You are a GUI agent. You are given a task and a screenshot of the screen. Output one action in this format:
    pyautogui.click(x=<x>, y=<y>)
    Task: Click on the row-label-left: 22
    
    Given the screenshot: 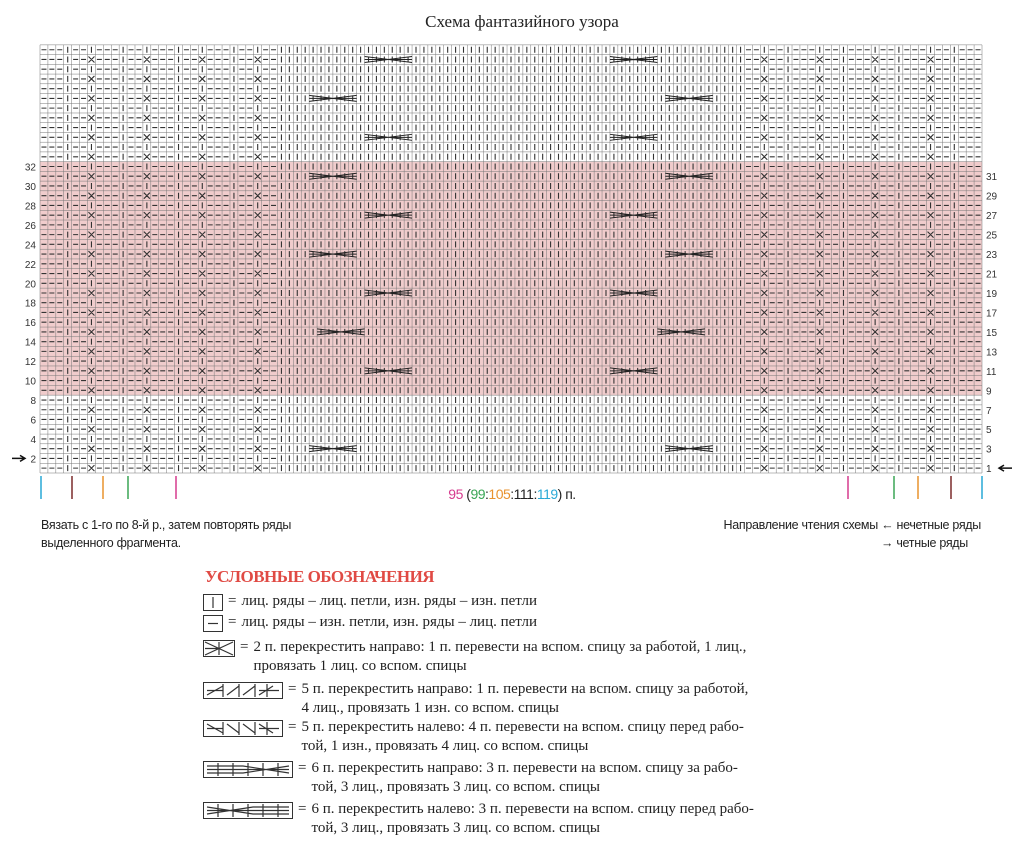 What is the action you would take?
    pyautogui.click(x=31, y=265)
    